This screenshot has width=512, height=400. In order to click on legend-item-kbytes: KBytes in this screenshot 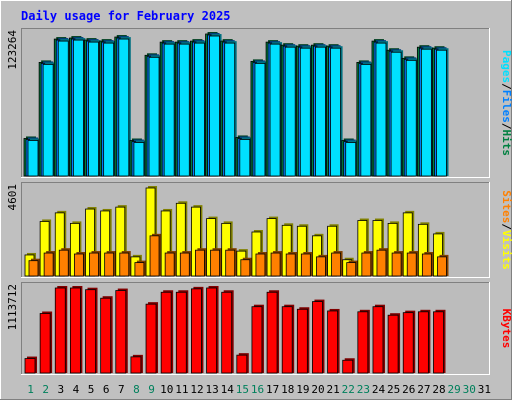, I will do `click(506, 329)`.